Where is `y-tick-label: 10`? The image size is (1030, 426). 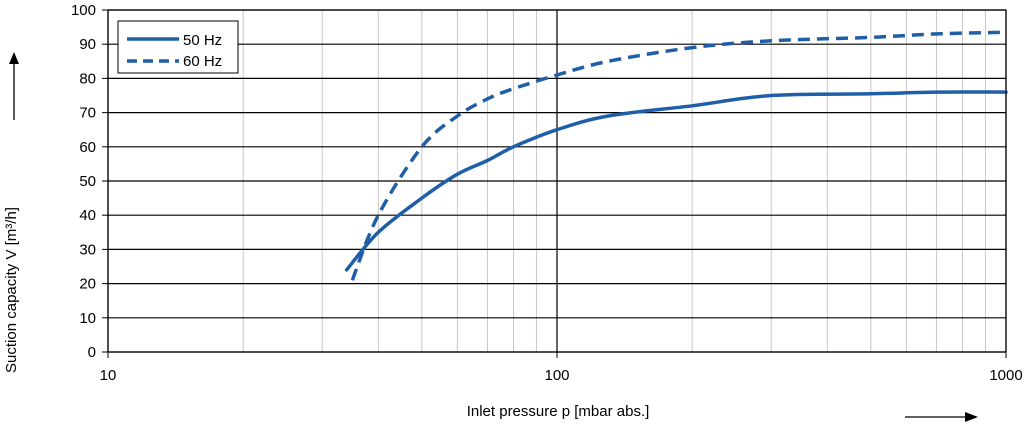 y-tick-label: 10 is located at coordinates (87, 318).